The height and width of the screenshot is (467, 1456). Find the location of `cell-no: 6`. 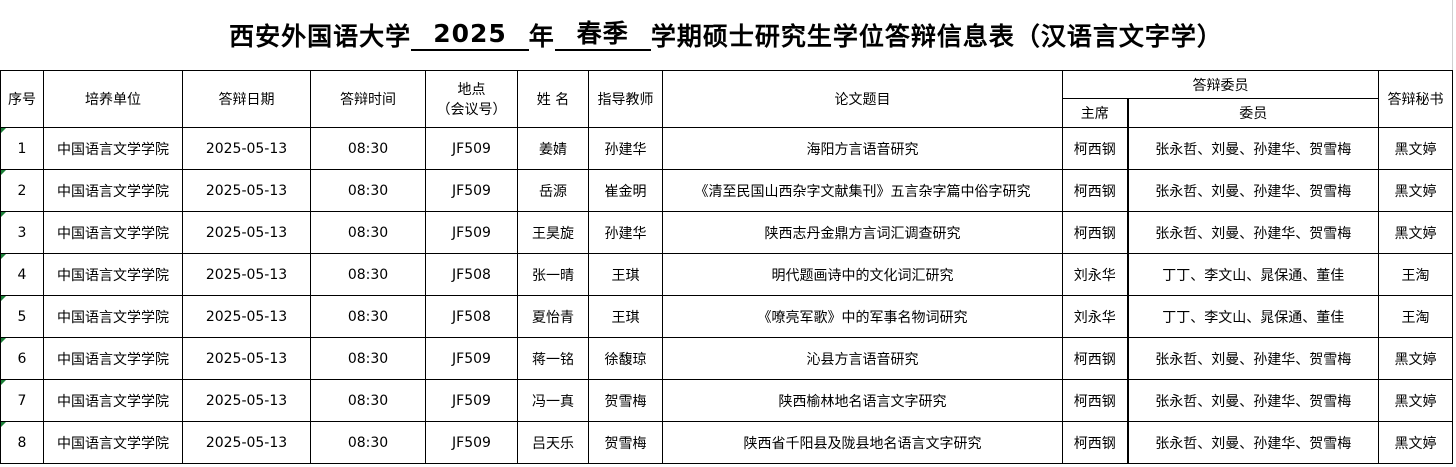

cell-no: 6 is located at coordinates (22, 358).